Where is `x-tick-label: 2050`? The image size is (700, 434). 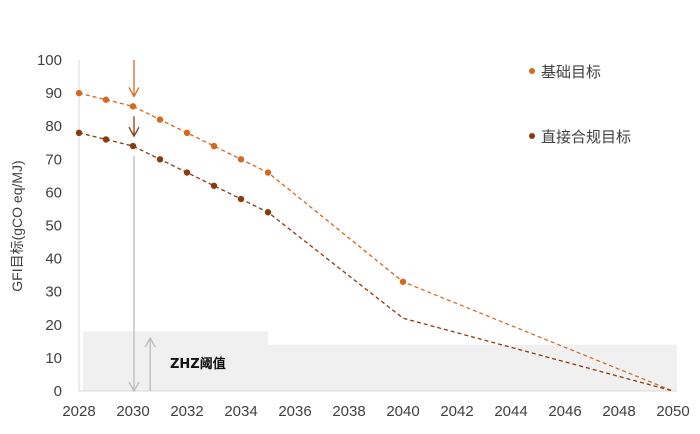
x-tick-label: 2050 is located at coordinates (672, 411).